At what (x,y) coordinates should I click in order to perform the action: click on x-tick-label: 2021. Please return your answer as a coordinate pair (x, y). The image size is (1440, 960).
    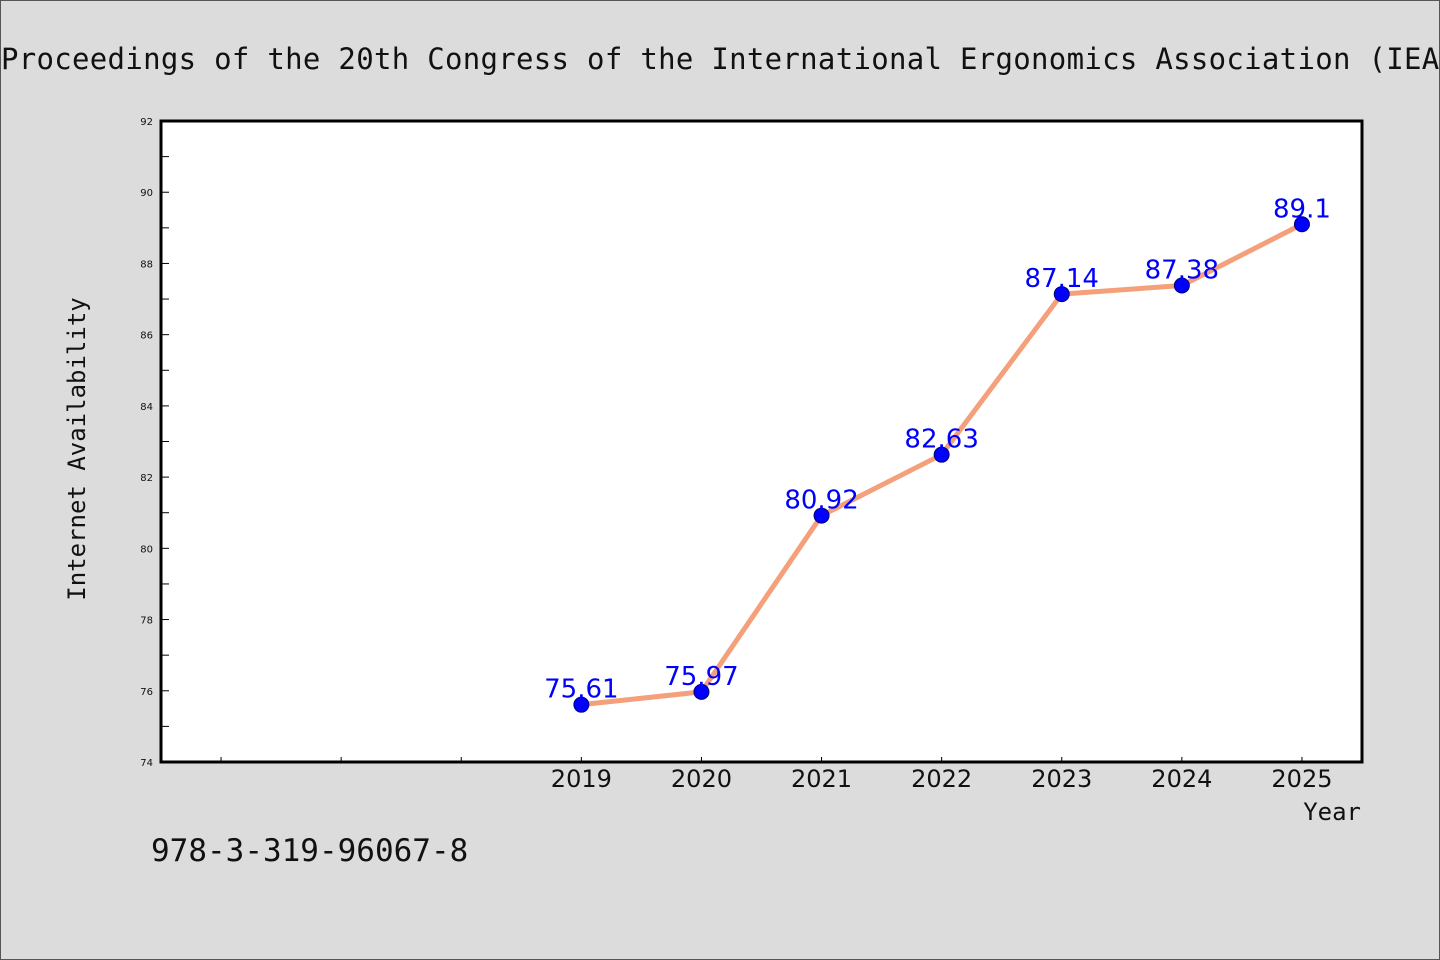
    Looking at the image, I should click on (821, 779).